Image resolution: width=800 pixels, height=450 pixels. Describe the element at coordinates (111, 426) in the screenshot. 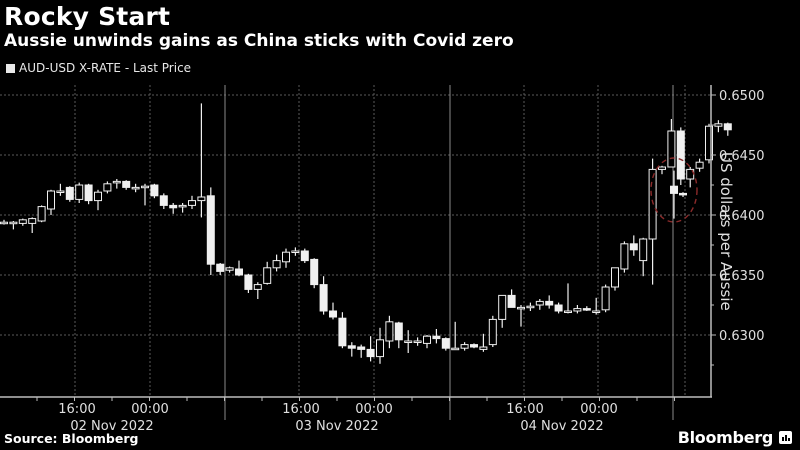

I see `x-date-label: 02 Nov 2022` at that location.